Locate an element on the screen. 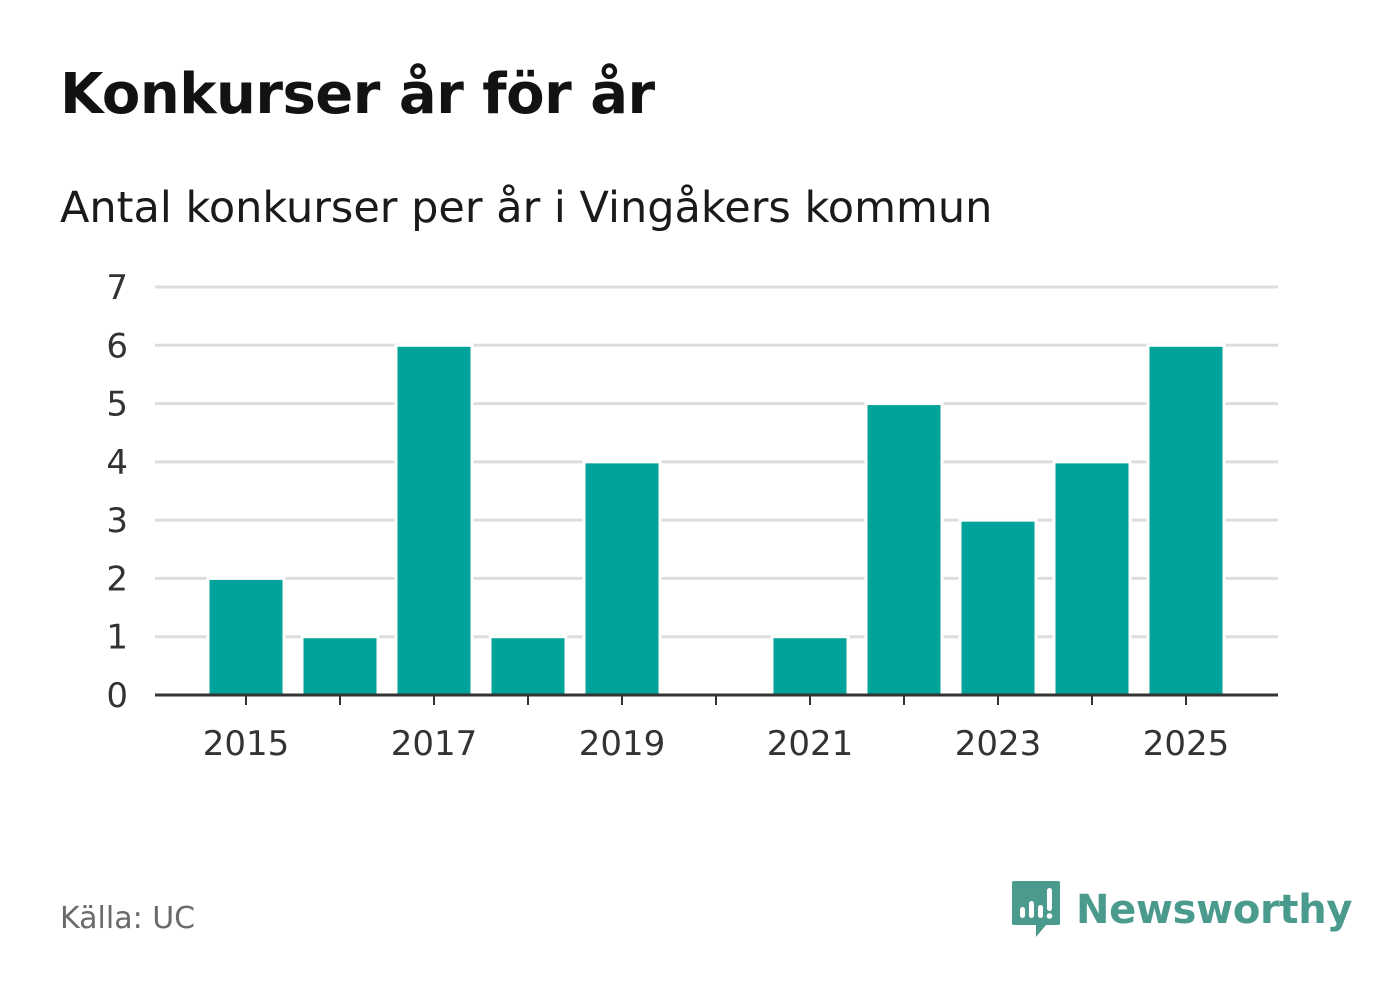 The width and height of the screenshot is (1382, 999). y-tick-label: 4 is located at coordinates (117, 463).